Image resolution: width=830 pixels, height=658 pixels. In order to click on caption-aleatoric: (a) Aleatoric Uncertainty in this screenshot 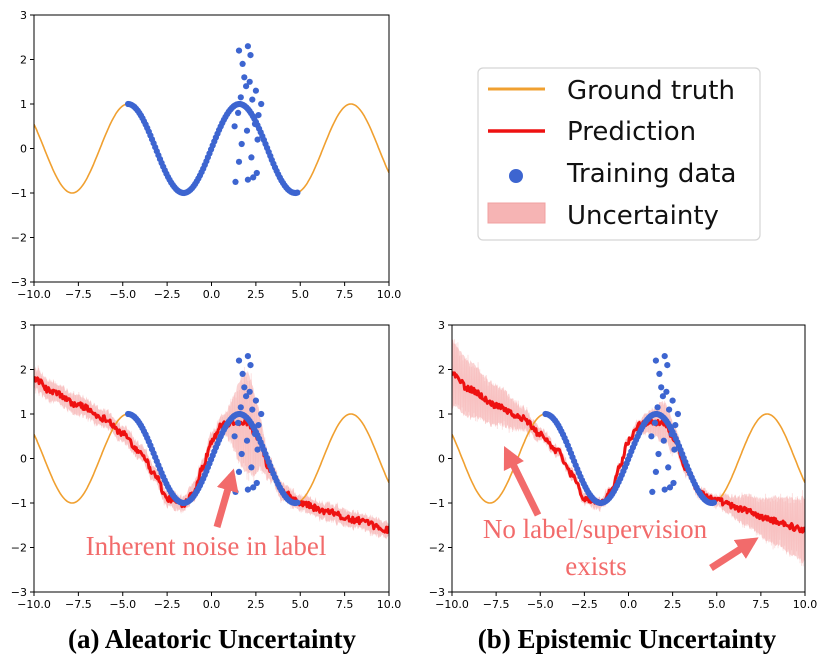, I will do `click(212, 639)`.